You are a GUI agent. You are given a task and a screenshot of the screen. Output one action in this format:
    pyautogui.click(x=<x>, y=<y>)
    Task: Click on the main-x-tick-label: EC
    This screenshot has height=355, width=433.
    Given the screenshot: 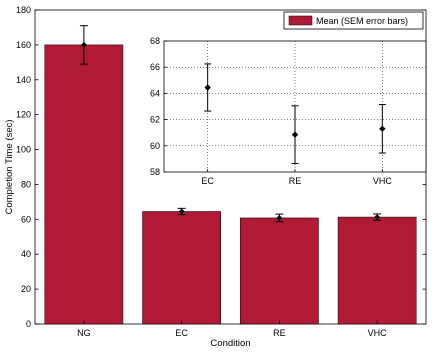 What is the action you would take?
    pyautogui.click(x=181, y=333)
    